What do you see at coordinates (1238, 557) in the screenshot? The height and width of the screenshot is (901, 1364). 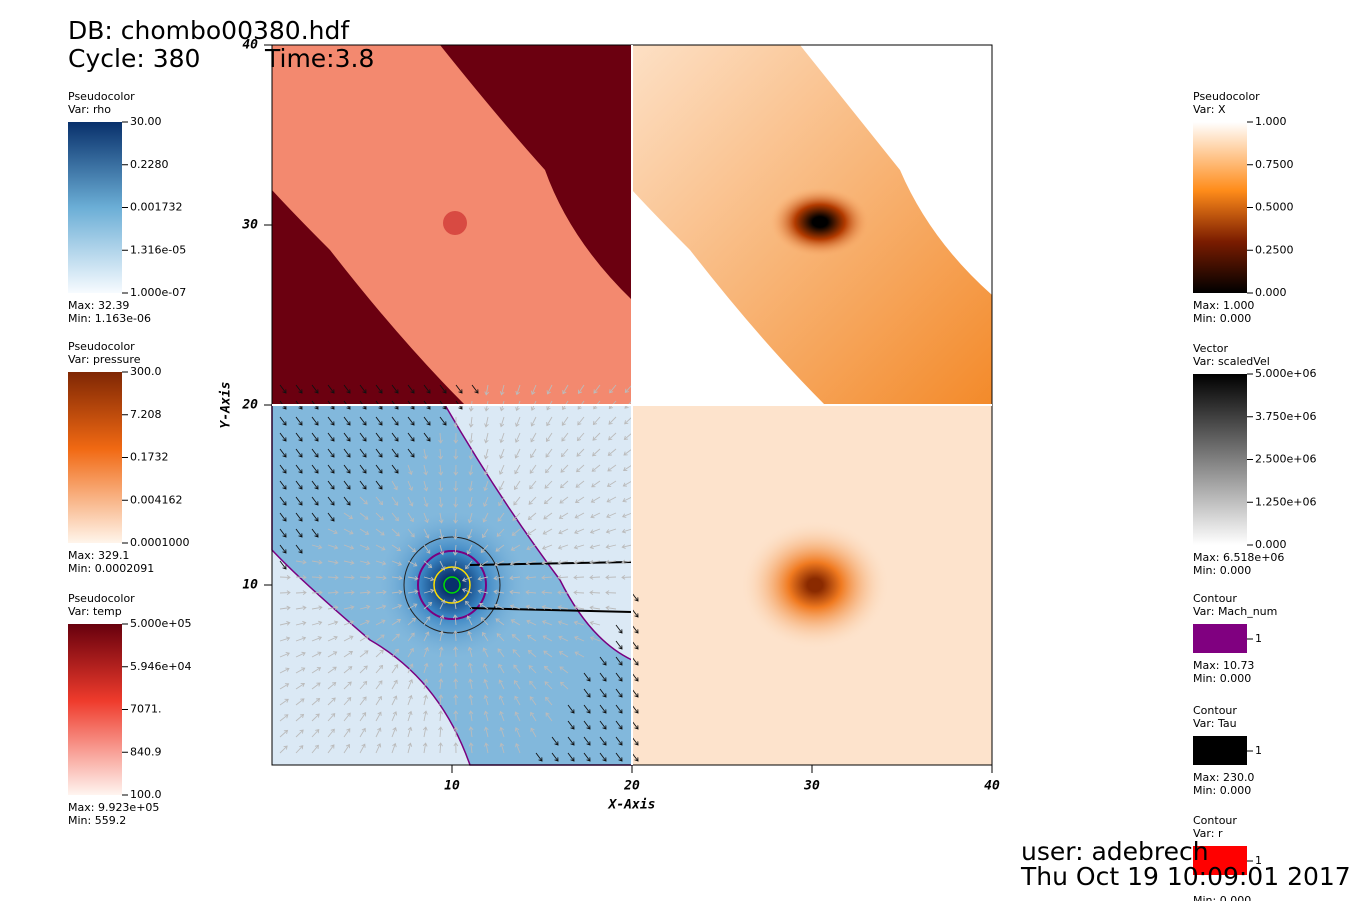 I see `legend-max: Max: 6.518e+06` at bounding box center [1238, 557].